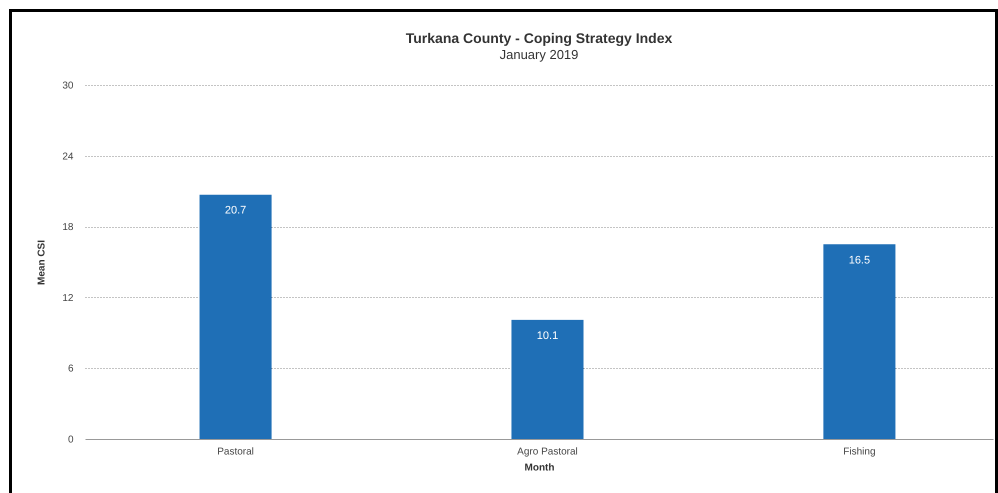 Image resolution: width=998 pixels, height=493 pixels. Describe the element at coordinates (539, 38) in the screenshot. I see `chart-title: Turkana County - Coping Strategy Index` at that location.